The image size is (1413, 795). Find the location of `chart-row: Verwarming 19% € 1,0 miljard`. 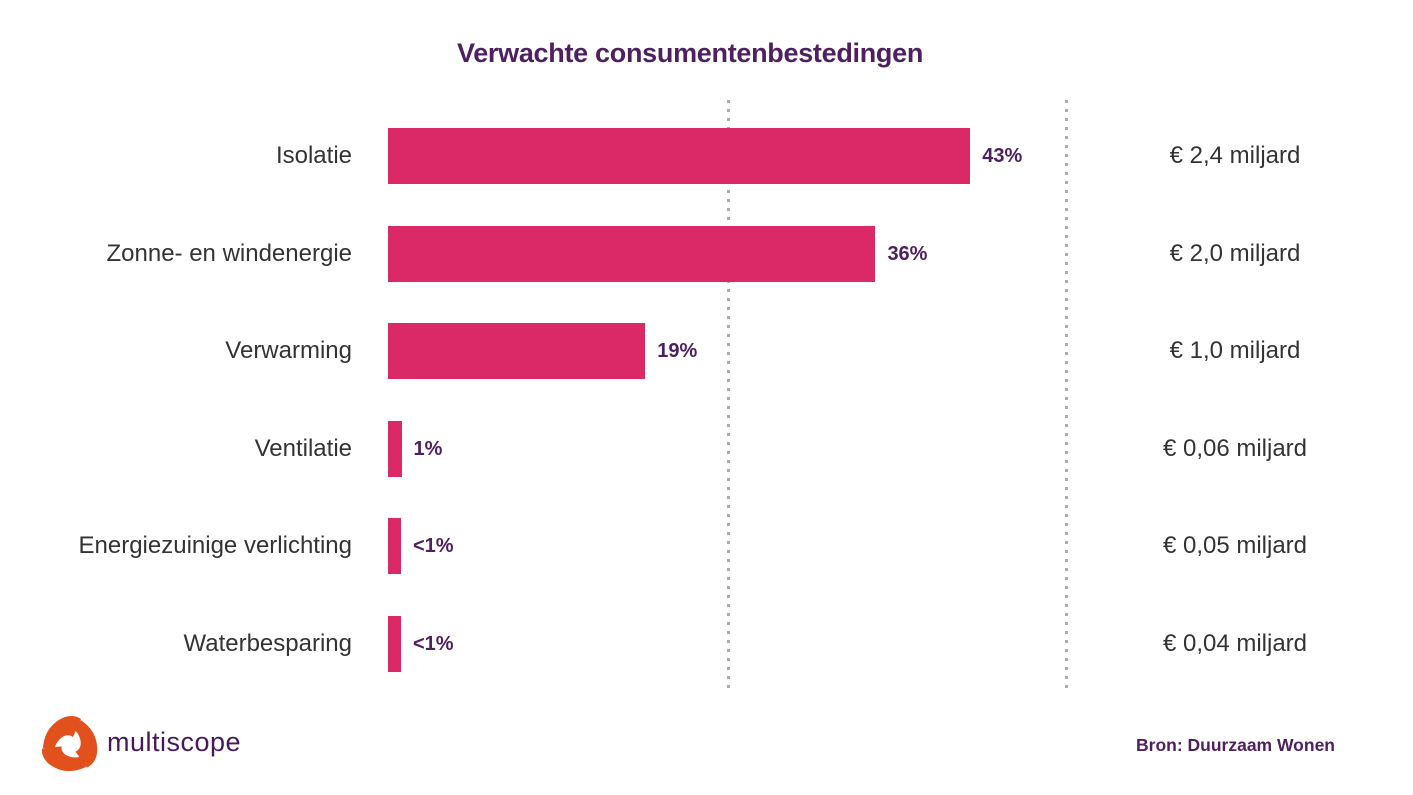

chart-row: Verwarming 19% € 1,0 miljard is located at coordinates (706, 351).